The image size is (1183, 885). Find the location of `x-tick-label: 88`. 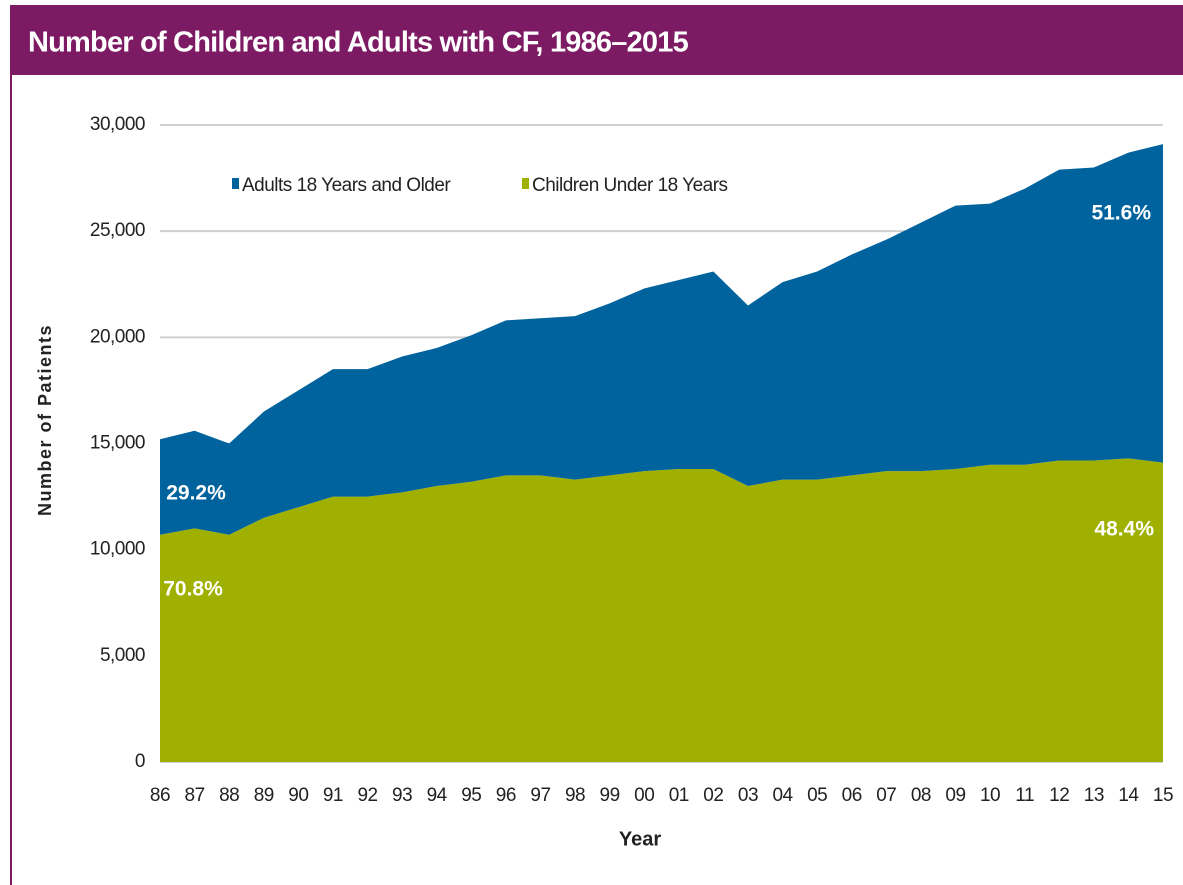

x-tick-label: 88 is located at coordinates (229, 795).